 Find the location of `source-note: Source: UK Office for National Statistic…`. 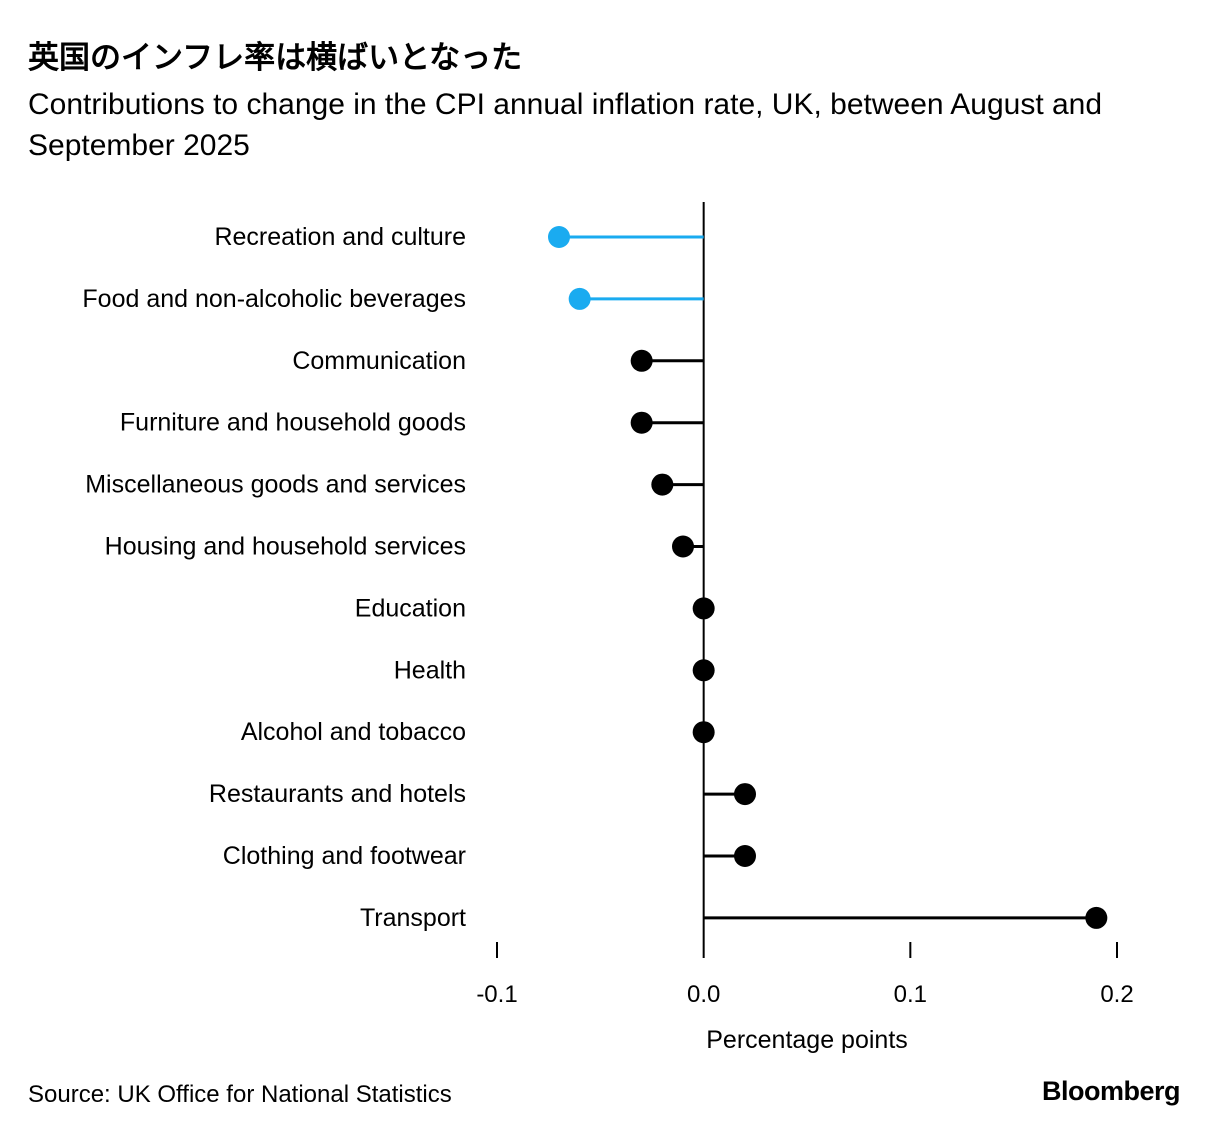

source-note: Source: UK Office for National Statistic… is located at coordinates (240, 1094).